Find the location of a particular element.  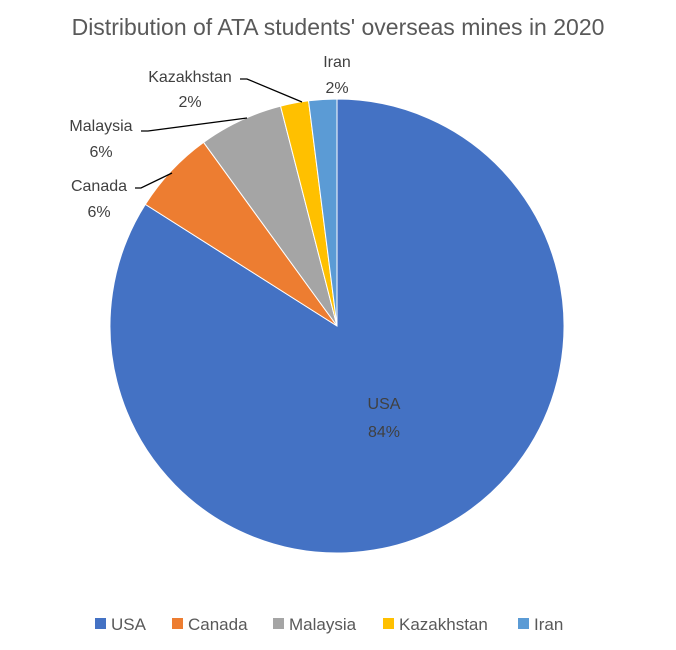

legend-label-usa: USA is located at coordinates (129, 624).